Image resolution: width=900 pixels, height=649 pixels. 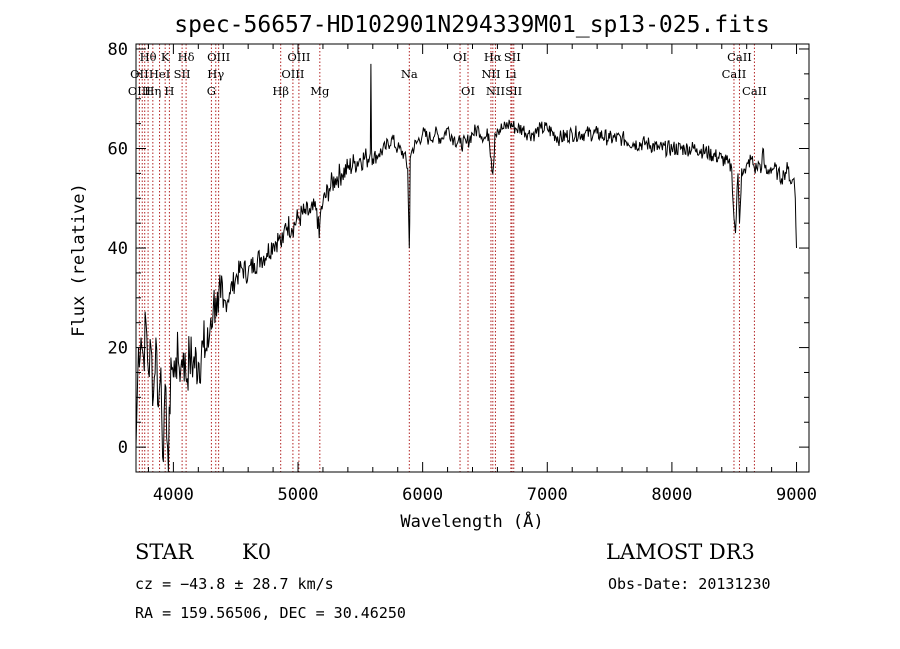 I want to click on y-tick-label: 40, so click(x=118, y=249).